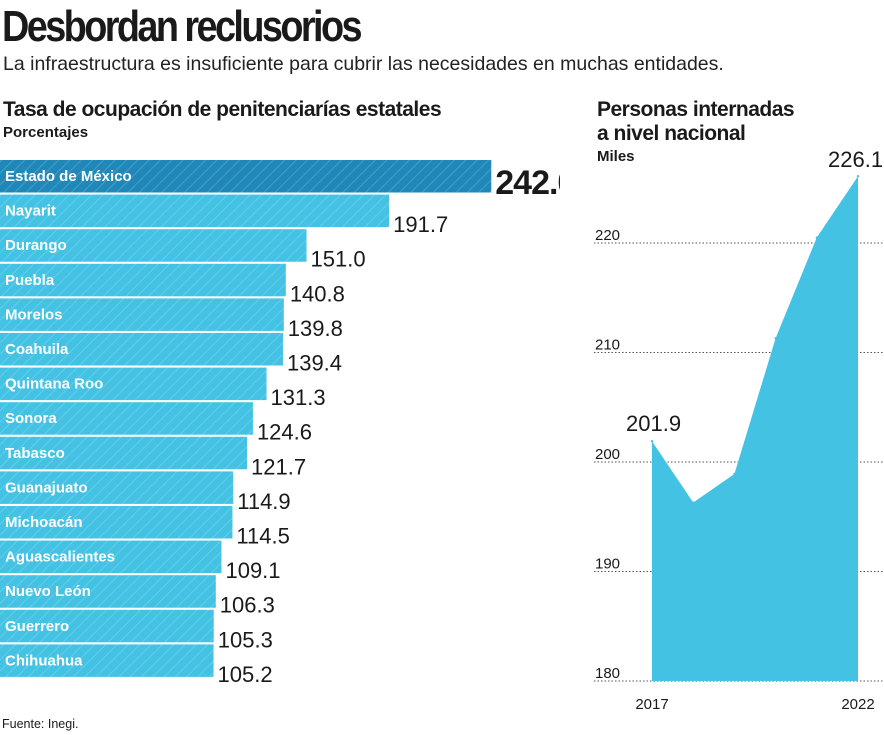  What do you see at coordinates (696, 109) in the screenshot?
I see `area-chart-title-line-1: Personas internadas` at bounding box center [696, 109].